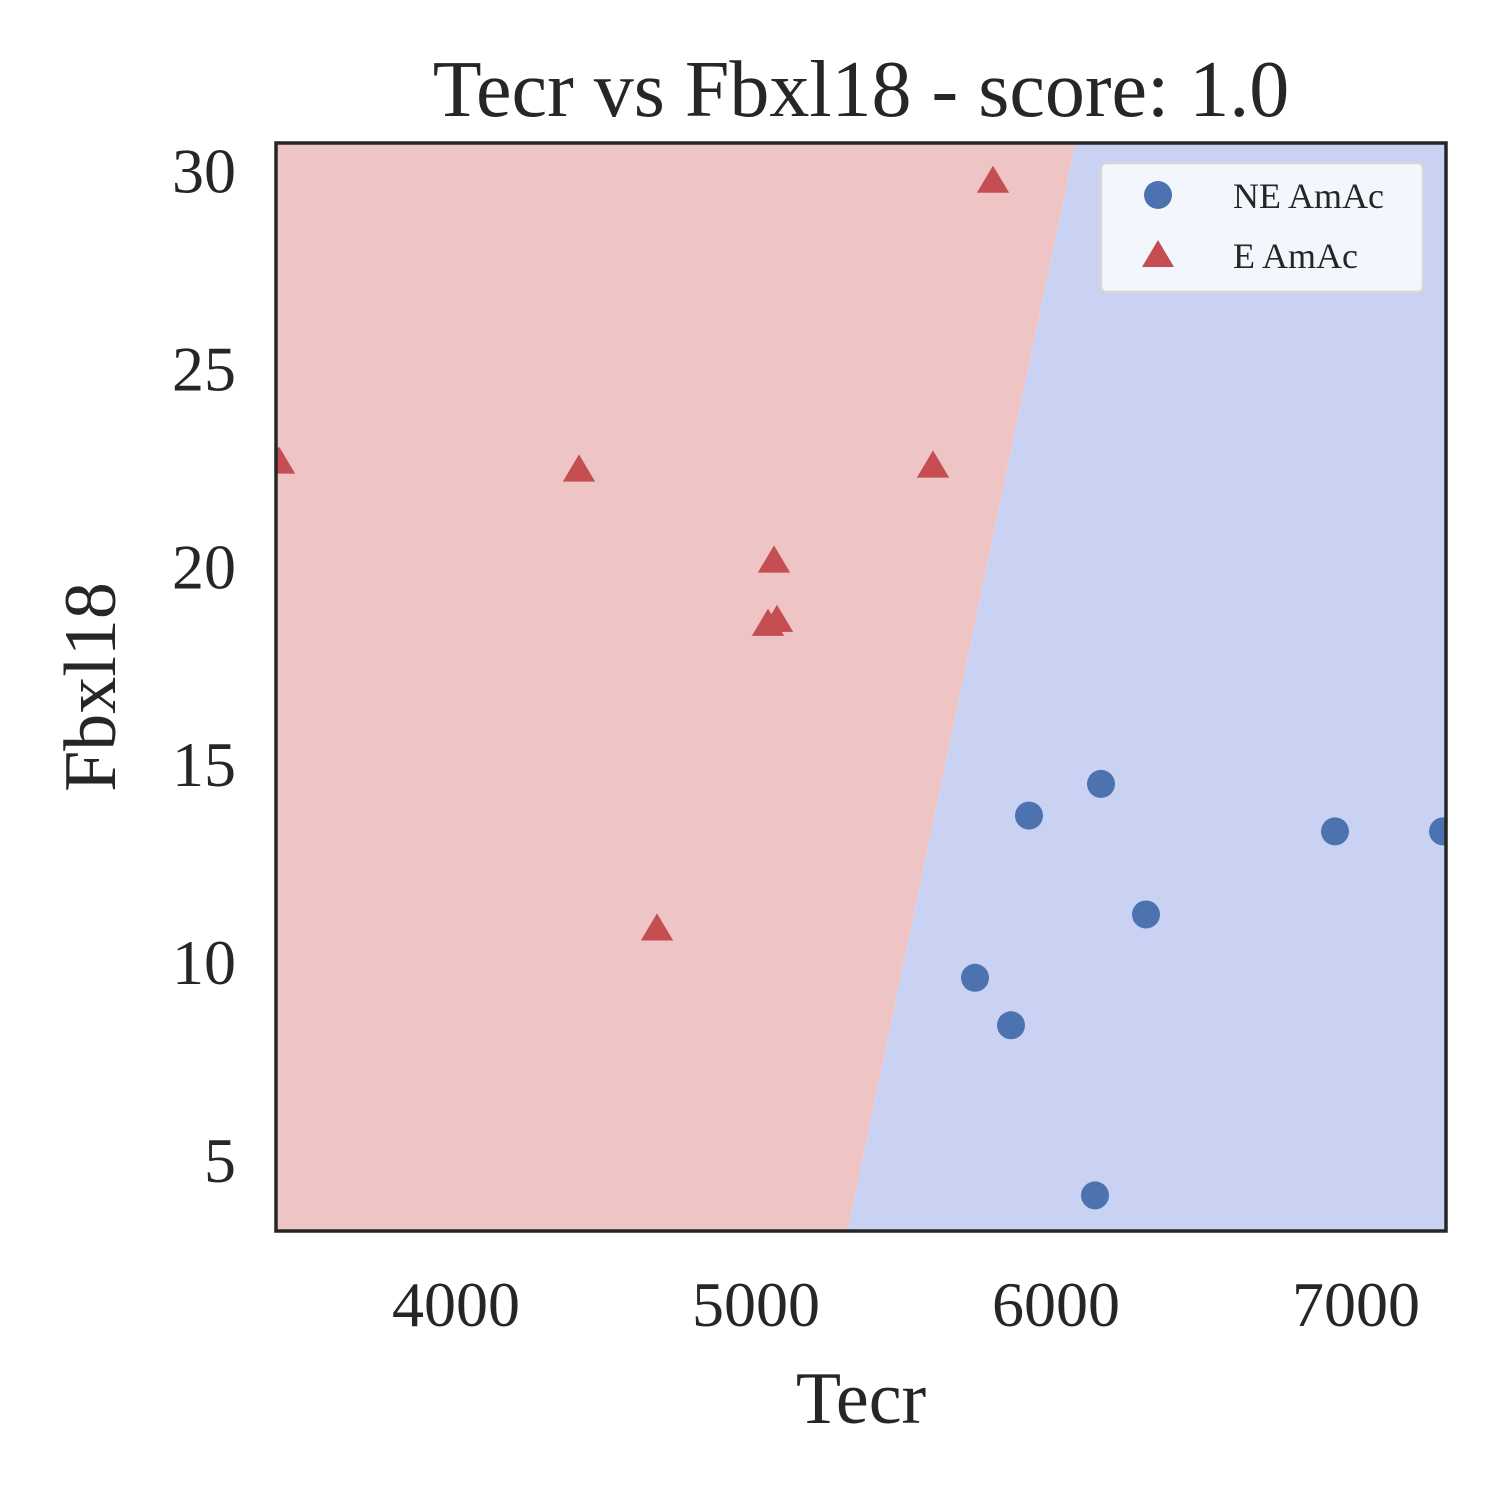 The image size is (1500, 1500). Describe the element at coordinates (906, 1304) in the screenshot. I see `x-axis-ticks: 4000 5000 6000 7000` at that location.